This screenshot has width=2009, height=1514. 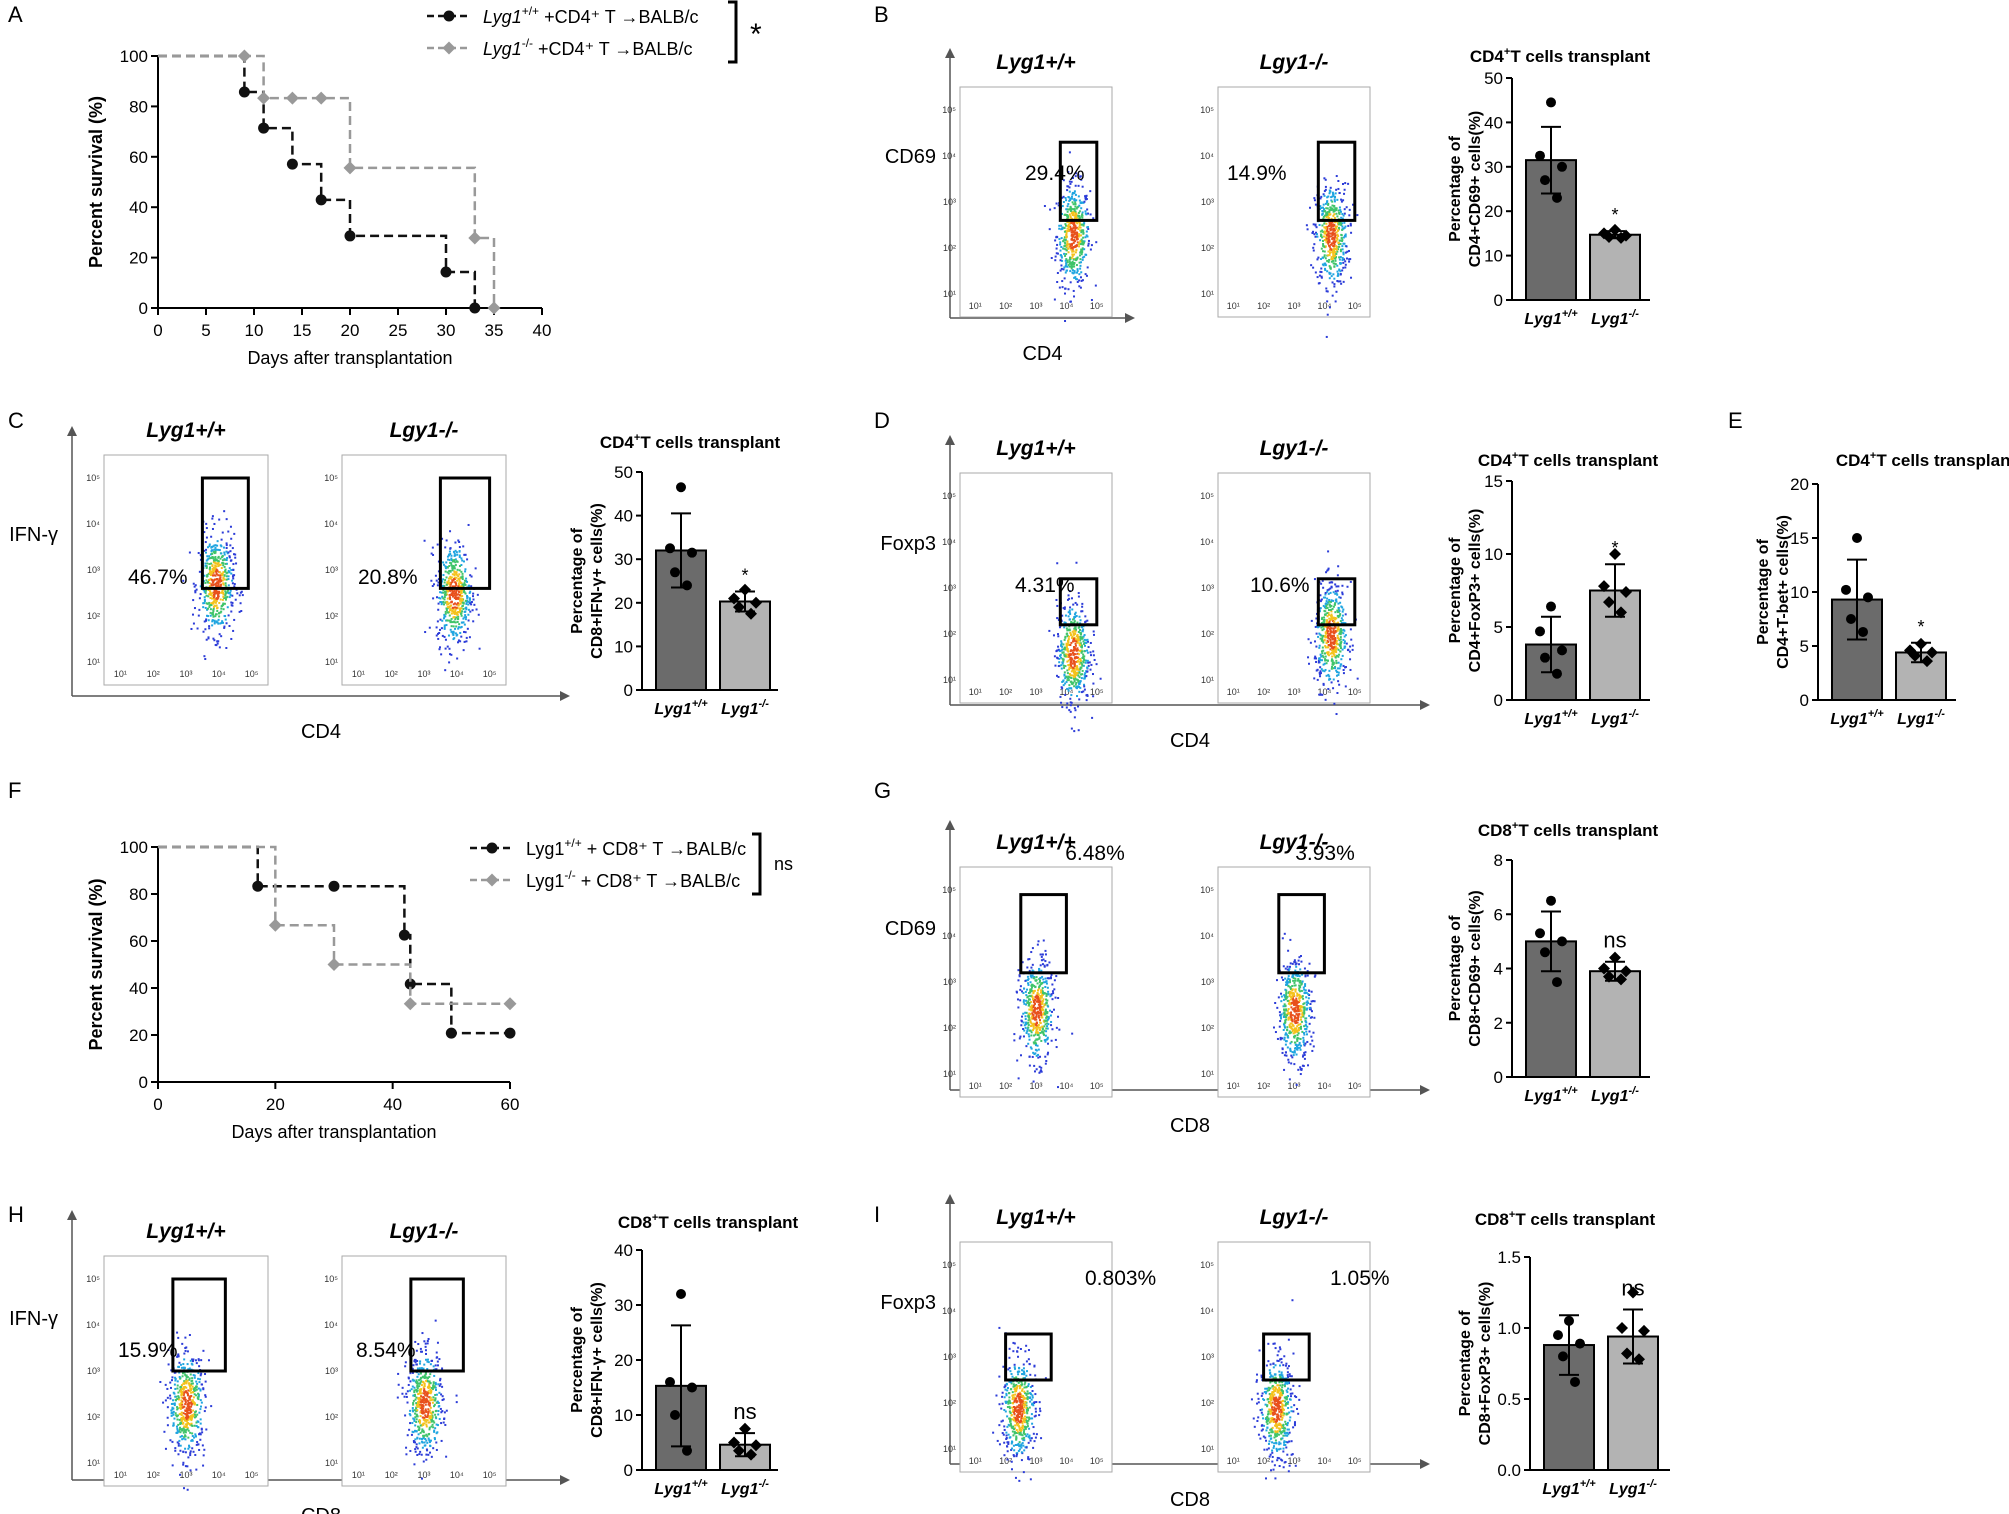 I want to click on flow-x-label: CD4, so click(x=1190, y=741).